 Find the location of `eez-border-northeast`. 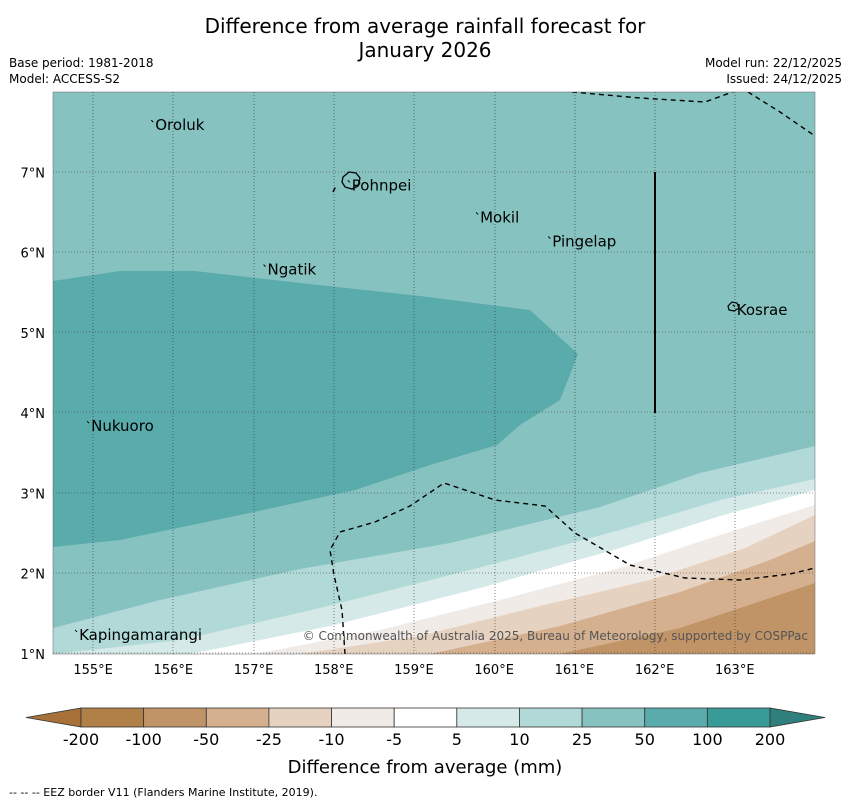

eez-border-northeast is located at coordinates (781, 114).